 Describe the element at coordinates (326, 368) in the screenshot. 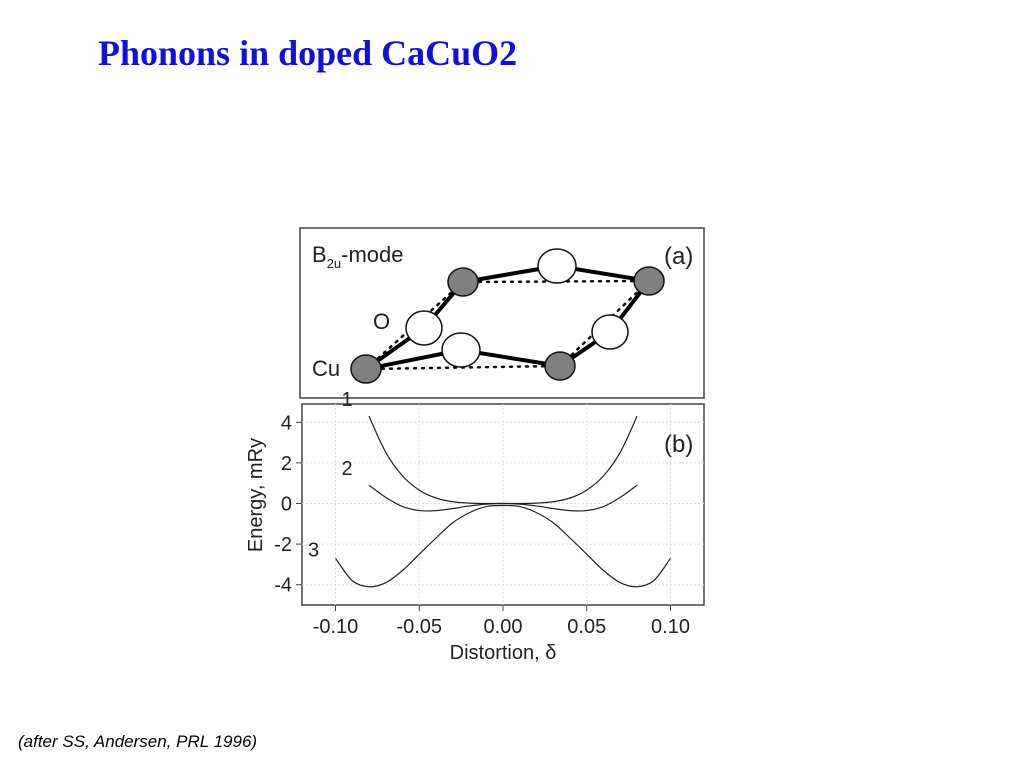

I see `cu-label: Cu` at that location.